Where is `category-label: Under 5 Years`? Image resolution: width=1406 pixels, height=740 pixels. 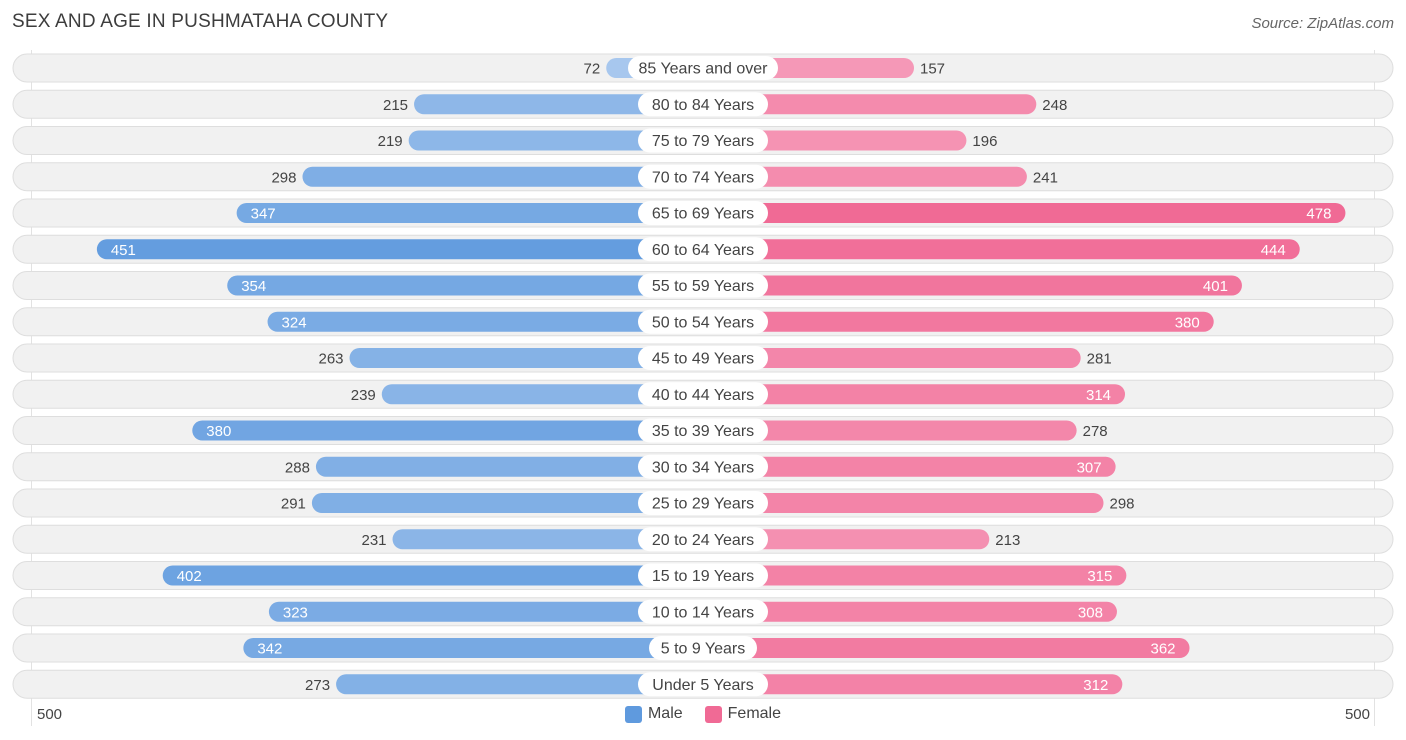
category-label: Under 5 Years is located at coordinates (702, 685).